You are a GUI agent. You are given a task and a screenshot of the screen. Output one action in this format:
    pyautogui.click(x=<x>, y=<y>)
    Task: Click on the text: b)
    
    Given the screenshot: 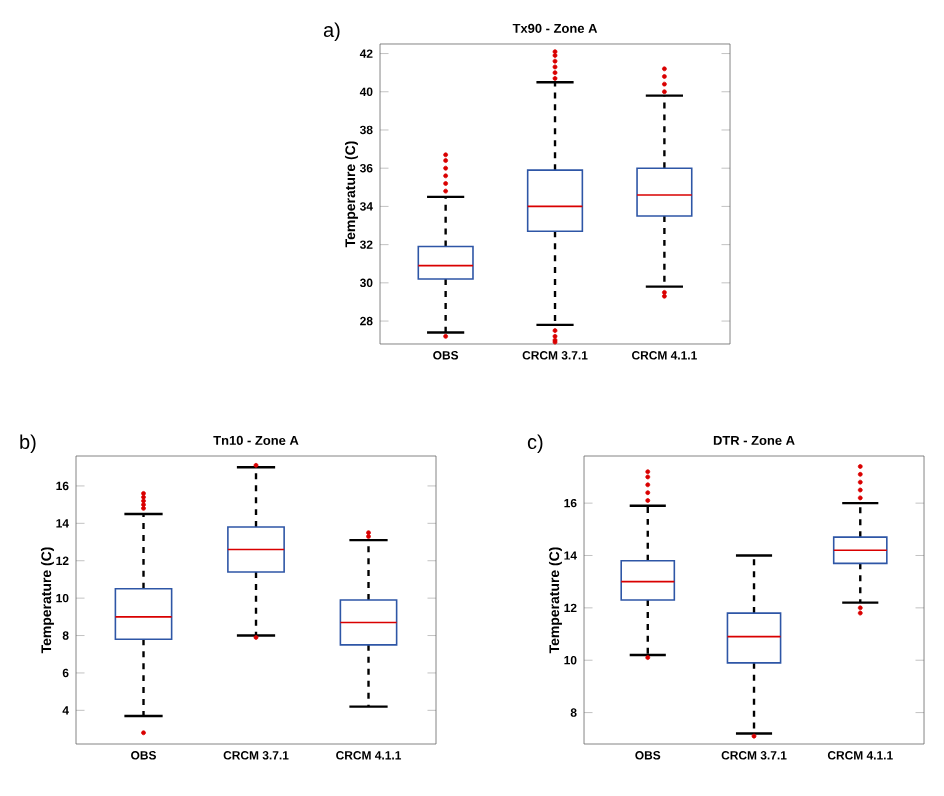 What is the action you would take?
    pyautogui.click(x=28, y=443)
    